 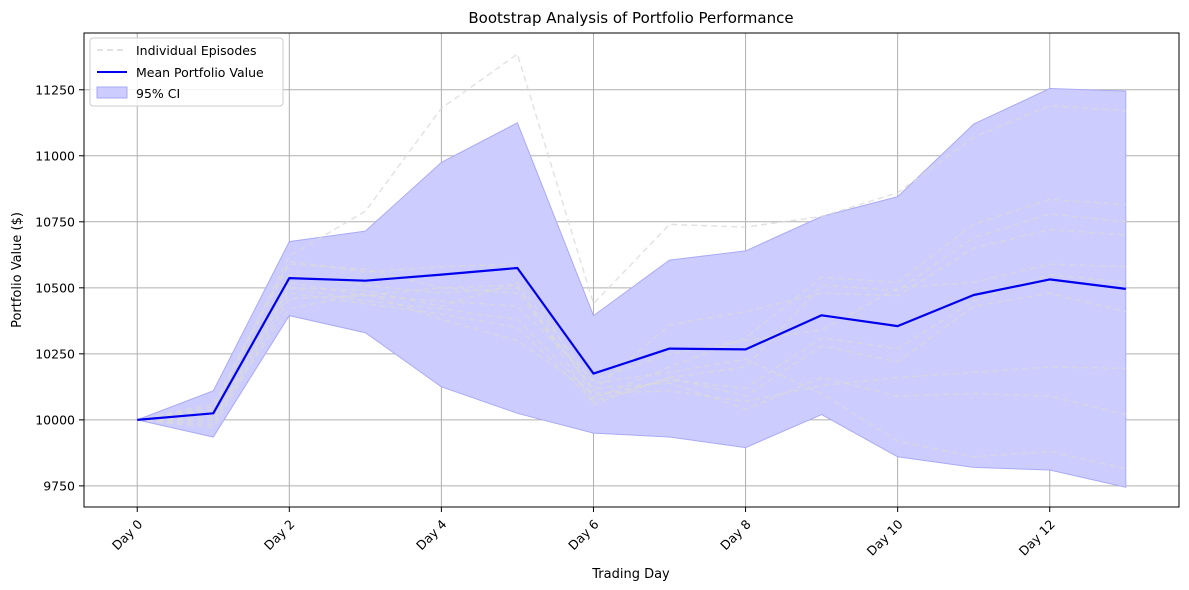 What do you see at coordinates (279, 535) in the screenshot?
I see `x-tick-label: Day 2` at bounding box center [279, 535].